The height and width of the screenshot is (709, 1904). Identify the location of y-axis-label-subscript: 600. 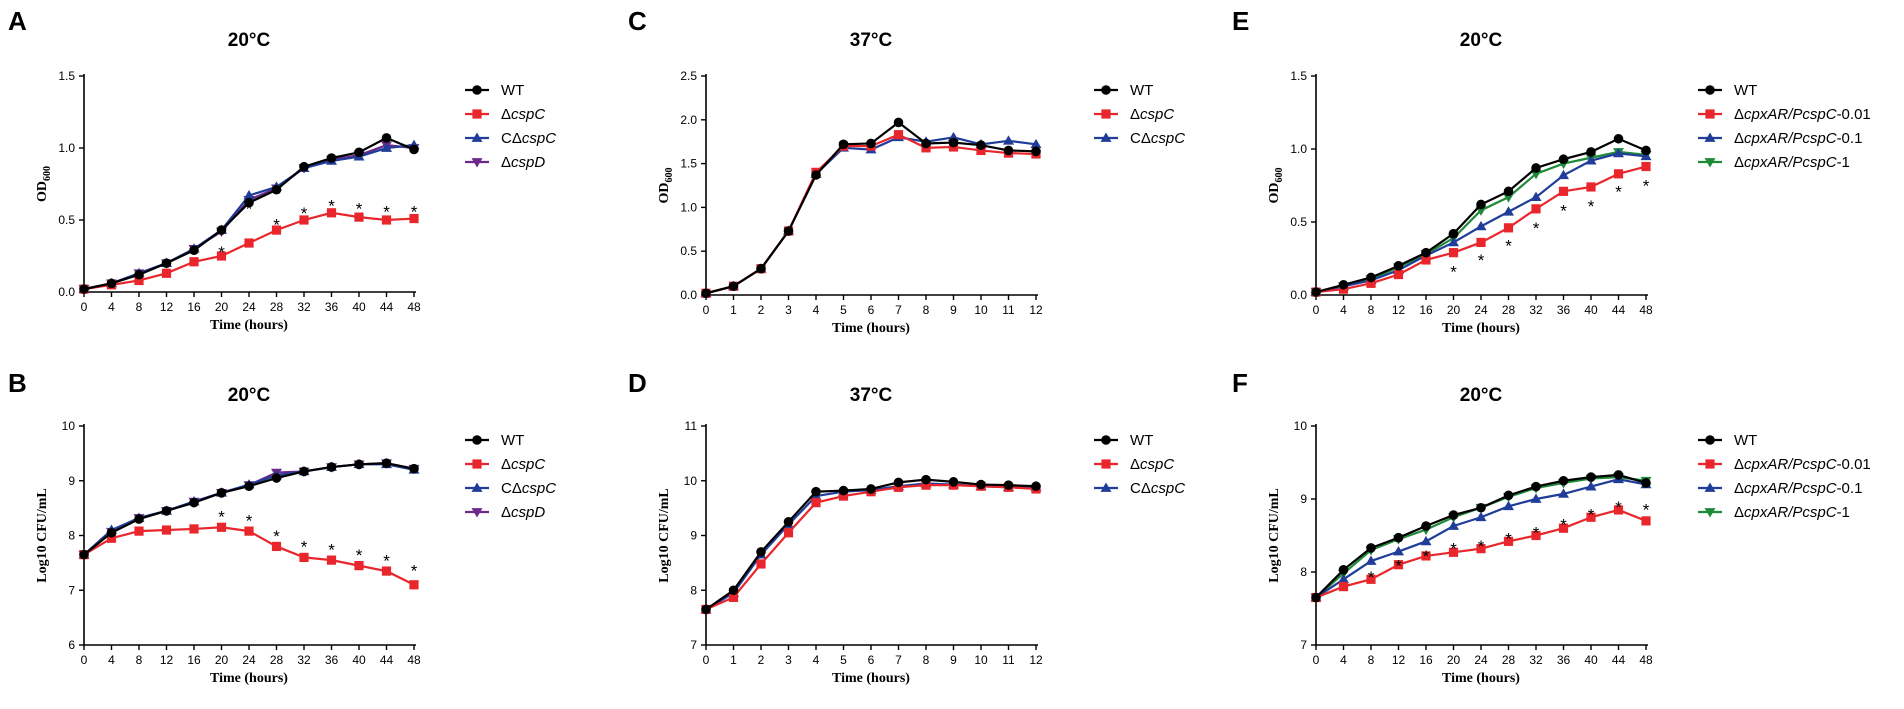
(47, 173).